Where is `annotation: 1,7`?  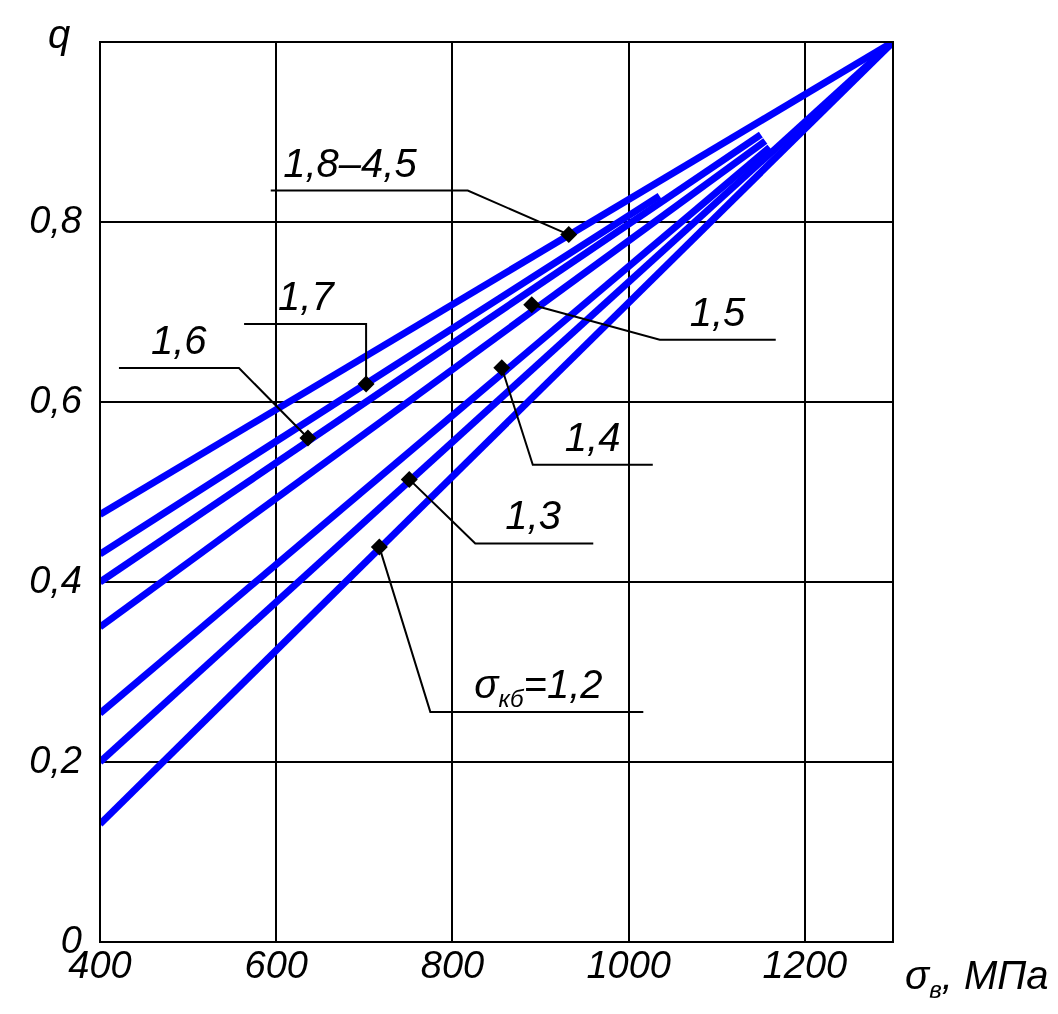
annotation: 1,7 is located at coordinates (306, 296).